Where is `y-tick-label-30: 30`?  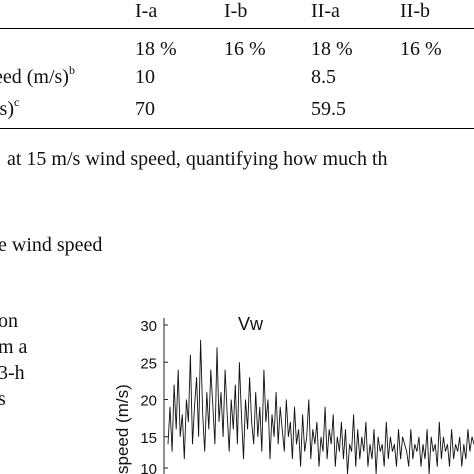
y-tick-label-30: 30 is located at coordinates (148, 326).